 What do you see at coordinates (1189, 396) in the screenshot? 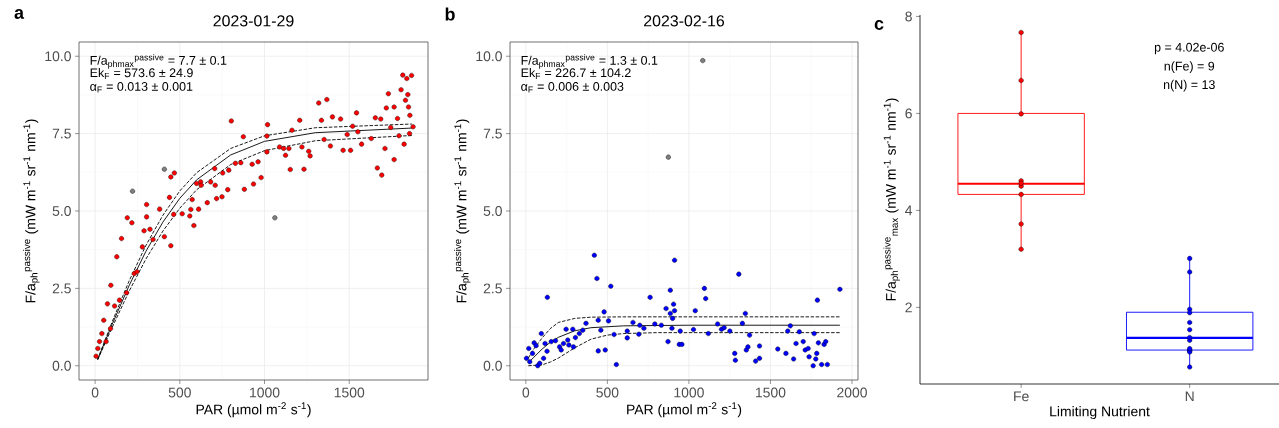
I see `x-tick-label: N` at bounding box center [1189, 396].